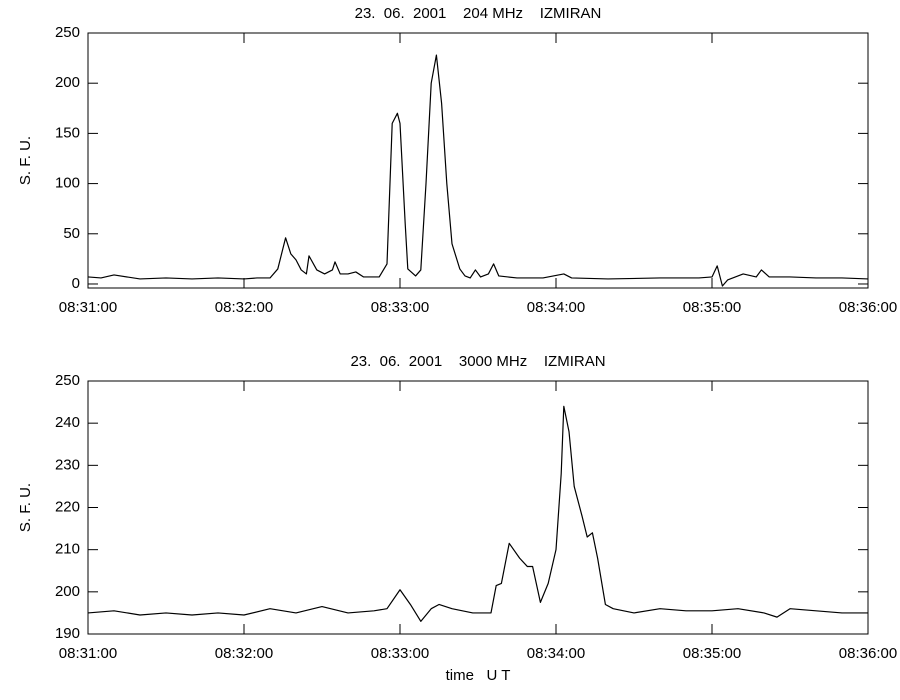 The image size is (900, 700). What do you see at coordinates (67, 422) in the screenshot?
I see `y-tick-label: 240` at bounding box center [67, 422].